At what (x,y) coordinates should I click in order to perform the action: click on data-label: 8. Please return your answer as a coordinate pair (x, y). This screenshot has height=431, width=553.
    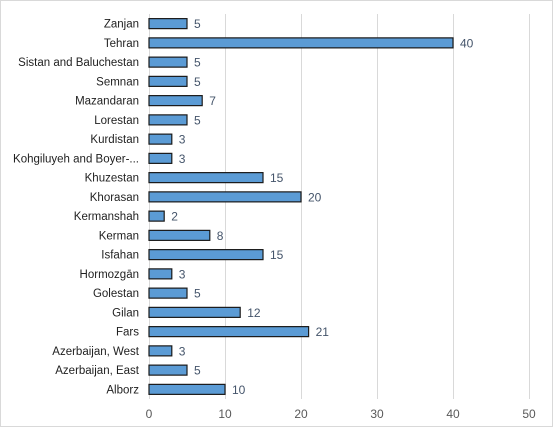
    Looking at the image, I should click on (220, 236).